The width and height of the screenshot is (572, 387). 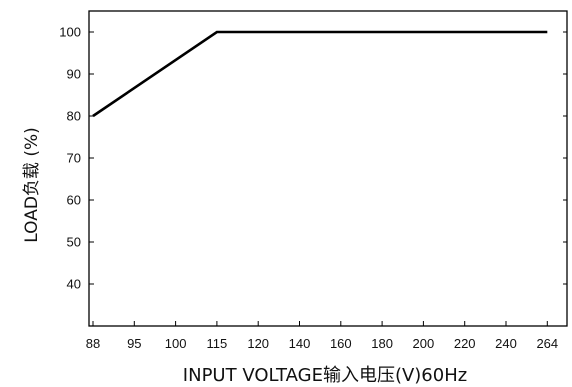 What do you see at coordinates (325, 375) in the screenshot?
I see `x-axis-label: INPUT VOLTAGE输入电压(V)60Hz` at bounding box center [325, 375].